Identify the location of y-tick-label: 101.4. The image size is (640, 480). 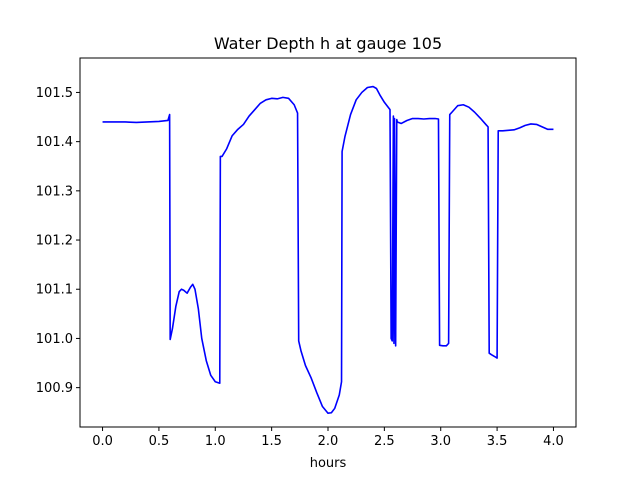
(54, 142).